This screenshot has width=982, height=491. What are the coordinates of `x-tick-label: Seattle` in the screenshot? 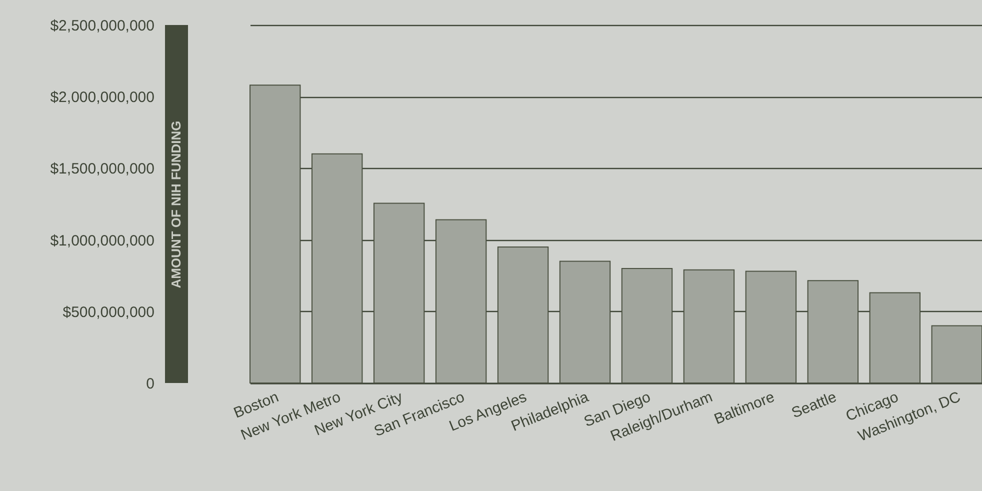 It's located at (814, 405).